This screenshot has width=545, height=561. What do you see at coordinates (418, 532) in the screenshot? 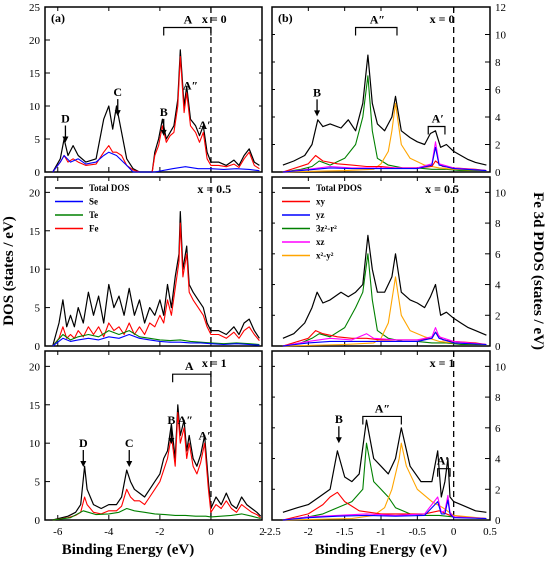
I see `x-tick-label: -0.5` at bounding box center [418, 532].